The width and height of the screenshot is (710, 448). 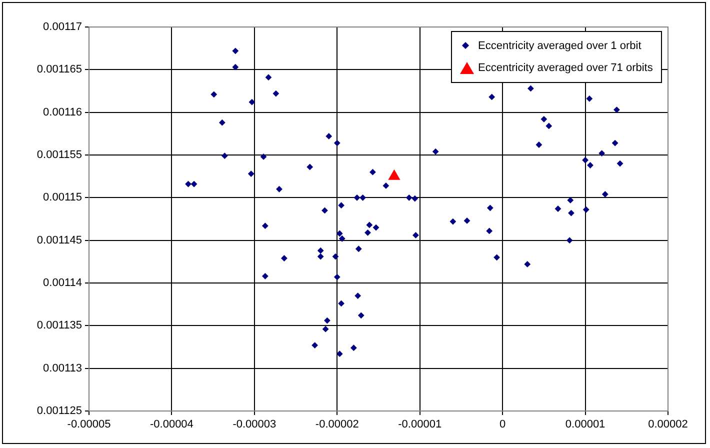 I want to click on y-tick-label: 0.001145, so click(x=59, y=240).